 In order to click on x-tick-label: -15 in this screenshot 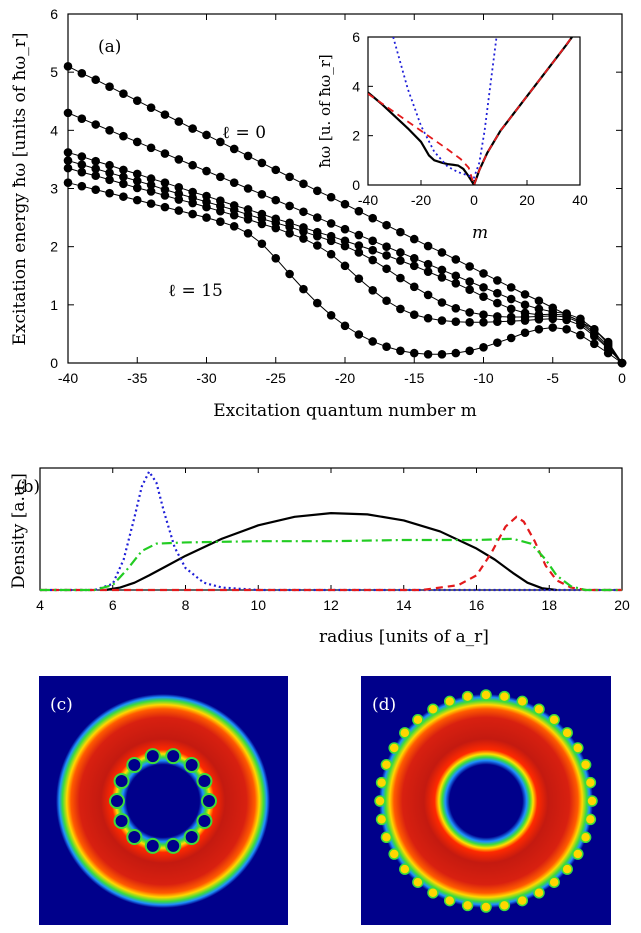, I will do `click(414, 378)`.